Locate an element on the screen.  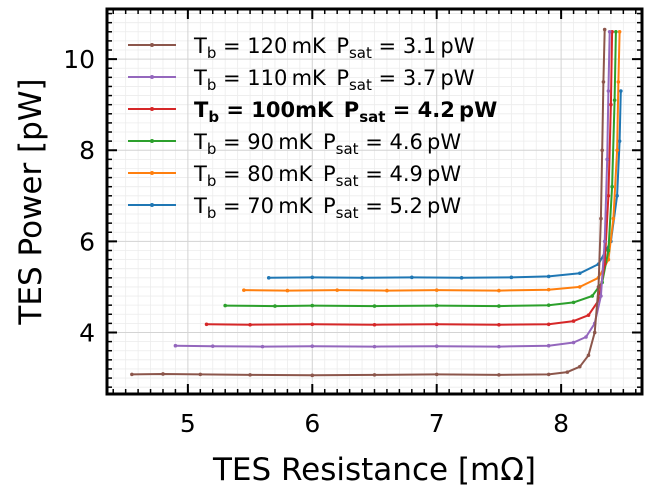
y-tick-label: 4 is located at coordinates (87, 332).